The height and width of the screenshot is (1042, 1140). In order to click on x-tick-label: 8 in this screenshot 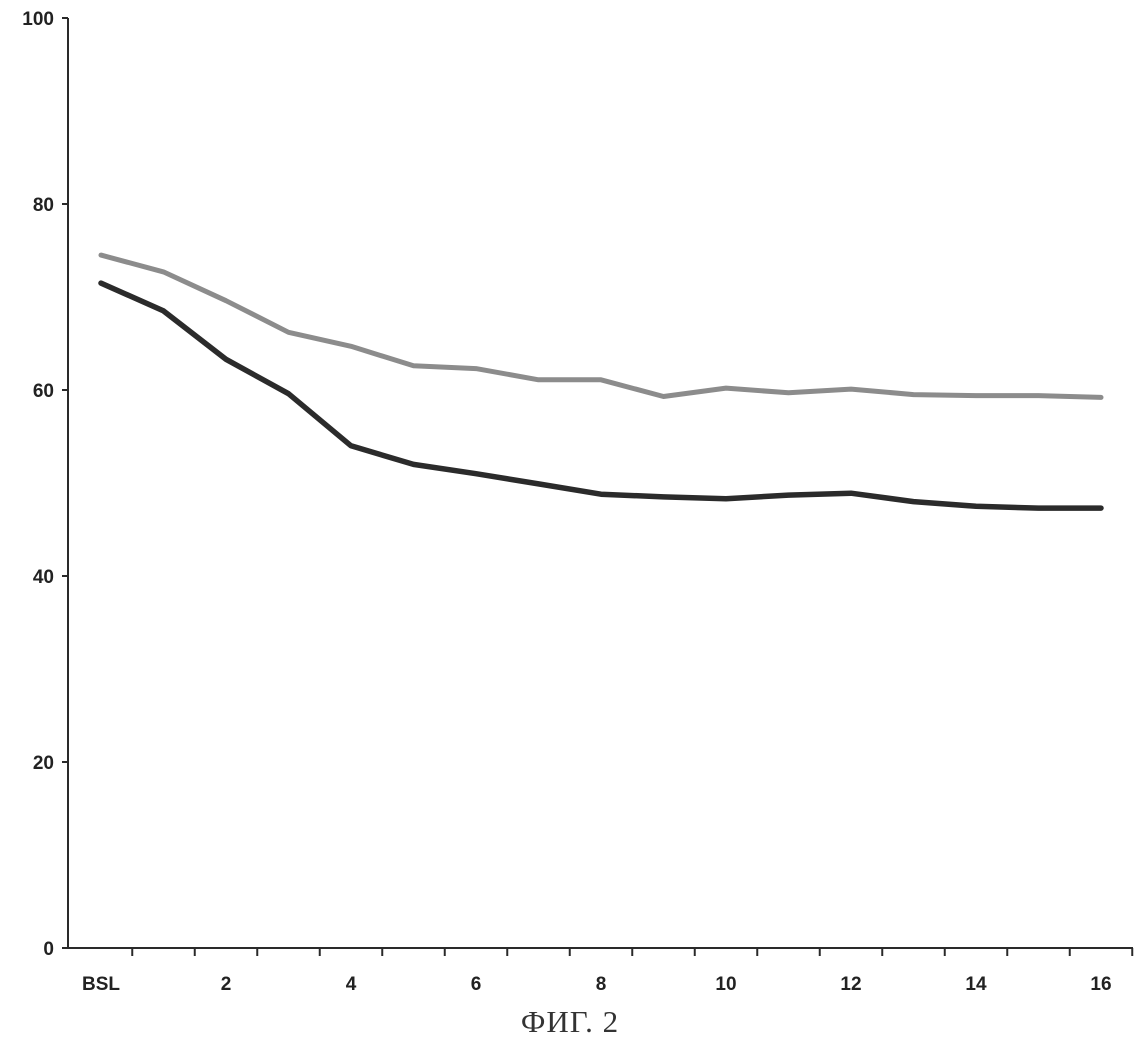, I will do `click(601, 984)`.